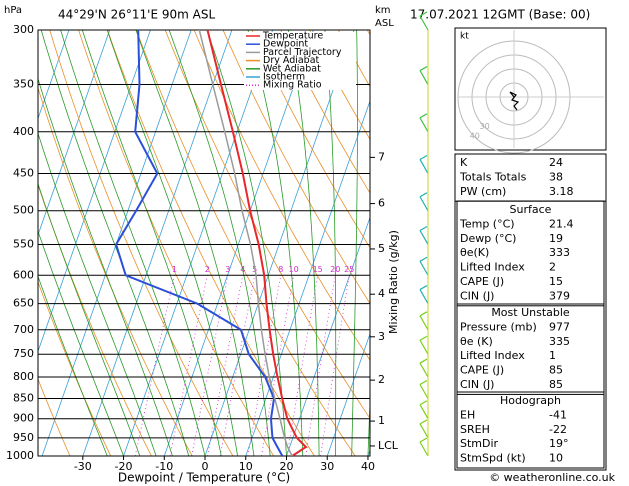 The height and width of the screenshot is (486, 629). I want to click on y2-axis-label: Mixing Ratio (g/kg), so click(393, 282).